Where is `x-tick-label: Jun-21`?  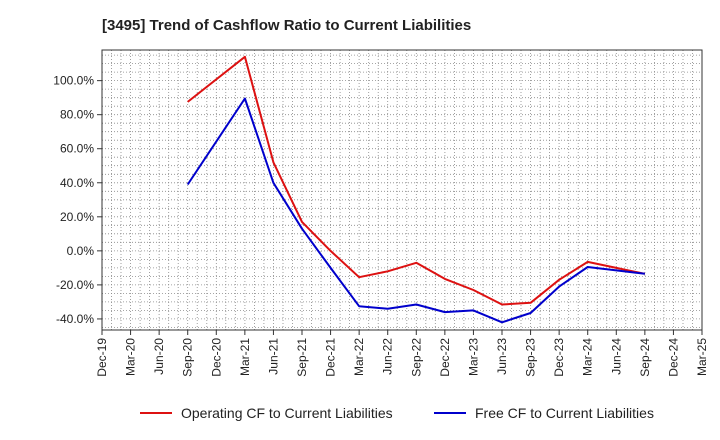
x-tick-label: Jun-21 is located at coordinates (273, 356).